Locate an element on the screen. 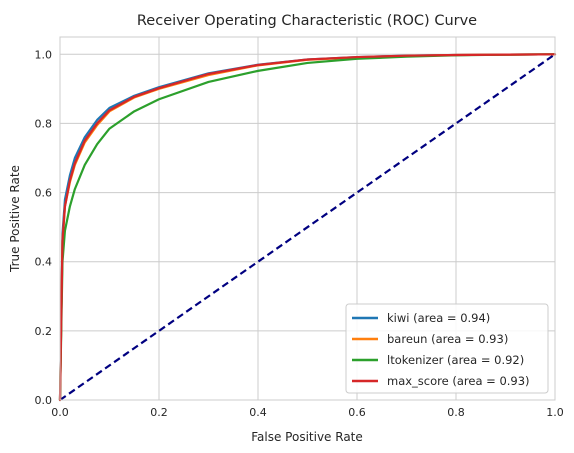  y-tick-label: 0.2 is located at coordinates (44, 331).